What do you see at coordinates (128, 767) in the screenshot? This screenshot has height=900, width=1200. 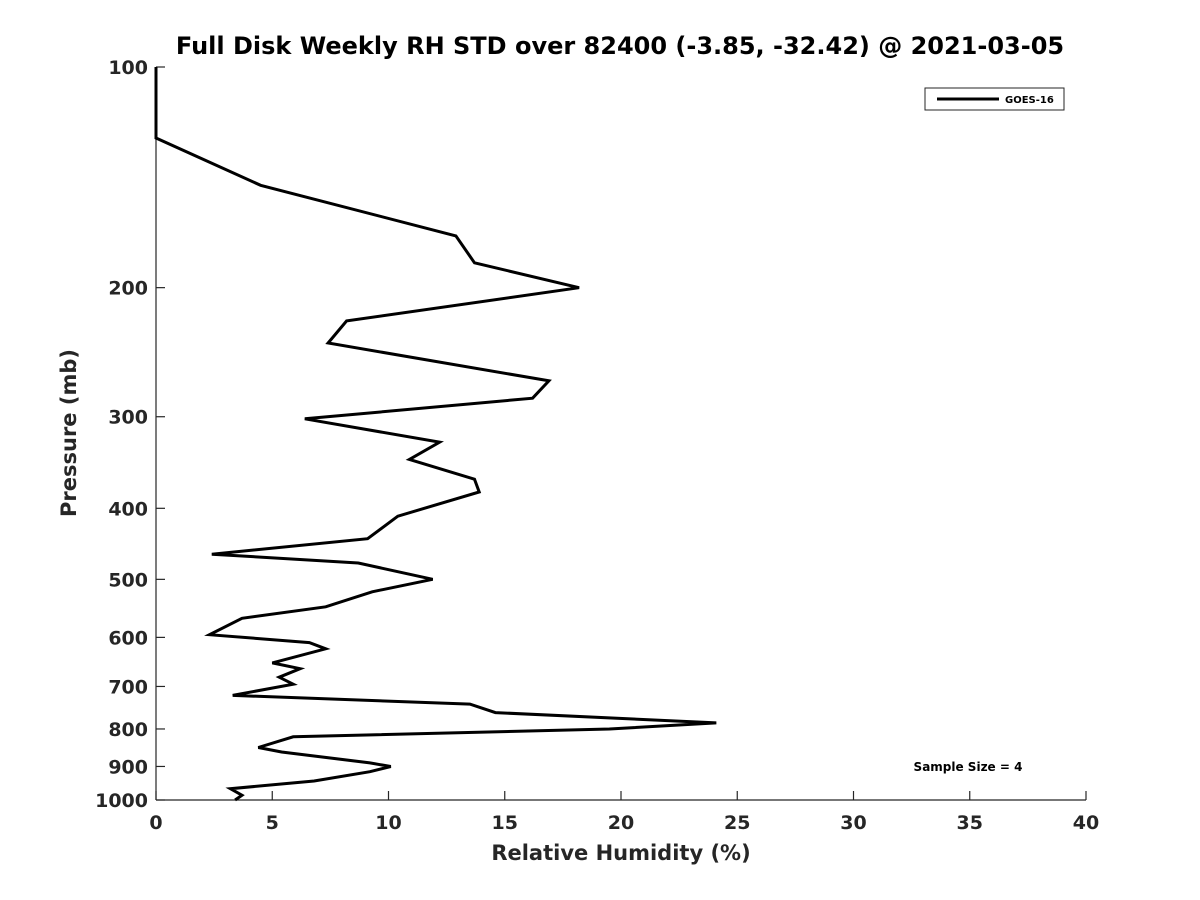 I see `y-tick-label: 900` at bounding box center [128, 767].